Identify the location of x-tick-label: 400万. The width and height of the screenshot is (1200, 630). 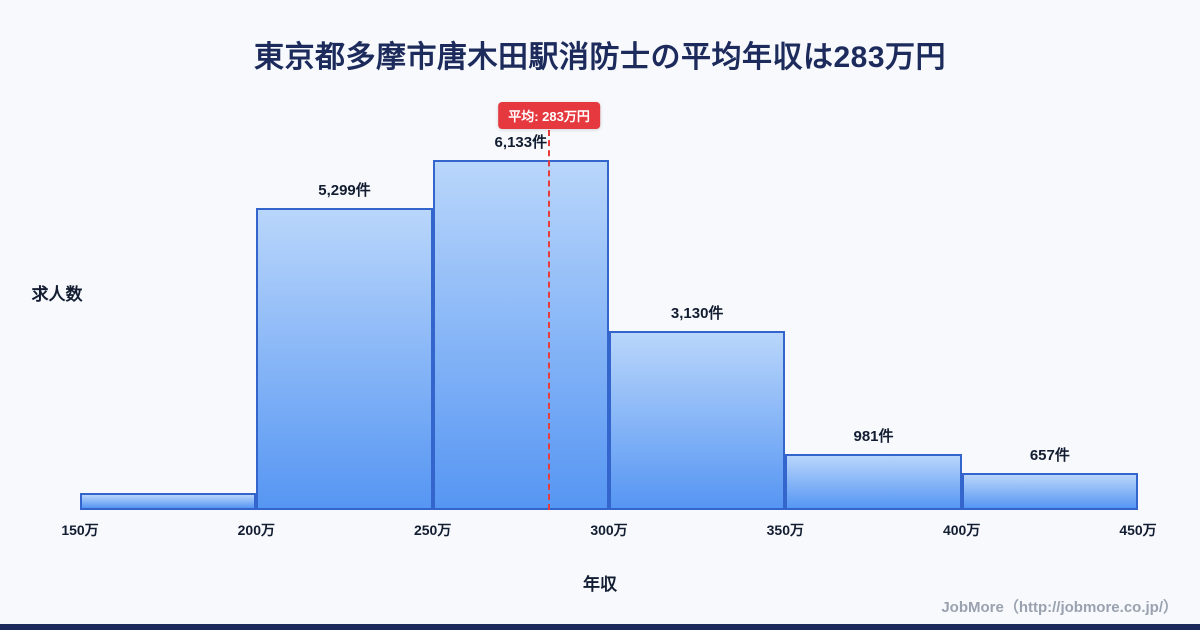
(961, 530).